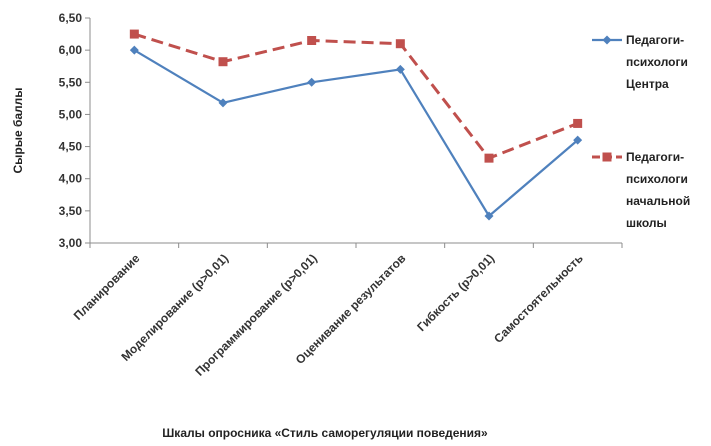 This screenshot has height=446, width=711. What do you see at coordinates (71, 147) in the screenshot?
I see `y-tick-label: 4,50` at bounding box center [71, 147].